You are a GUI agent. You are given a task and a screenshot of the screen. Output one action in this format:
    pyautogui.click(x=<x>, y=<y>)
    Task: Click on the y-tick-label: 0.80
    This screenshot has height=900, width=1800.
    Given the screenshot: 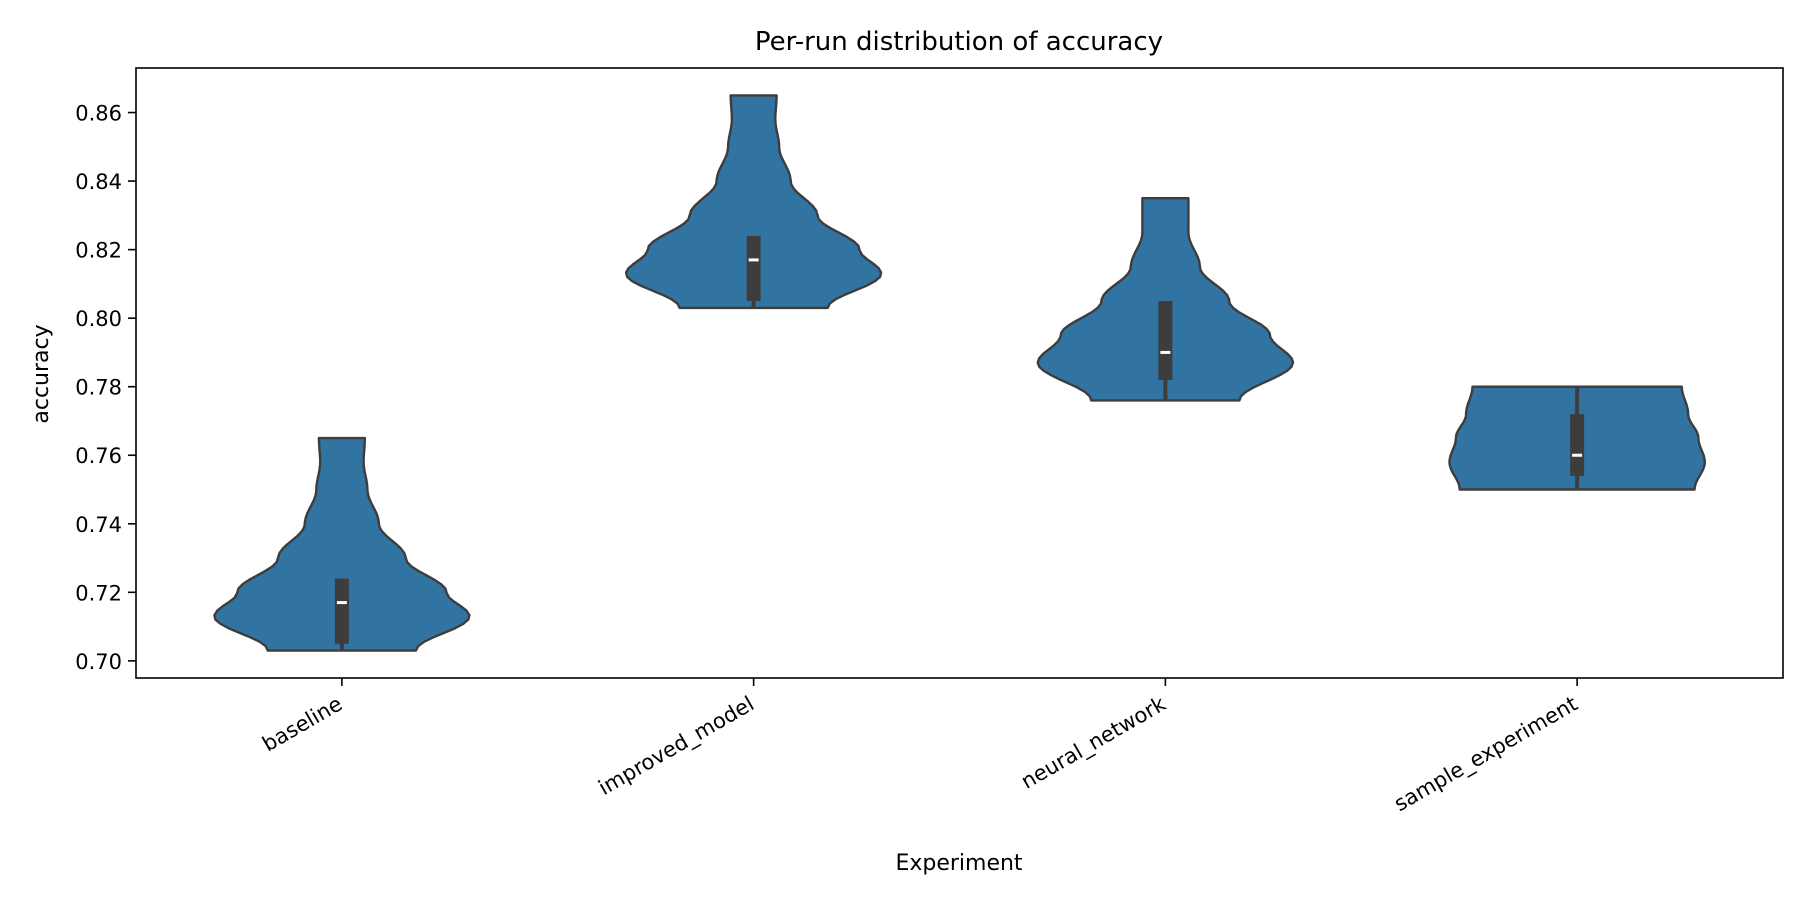 What is the action you would take?
    pyautogui.click(x=98, y=319)
    